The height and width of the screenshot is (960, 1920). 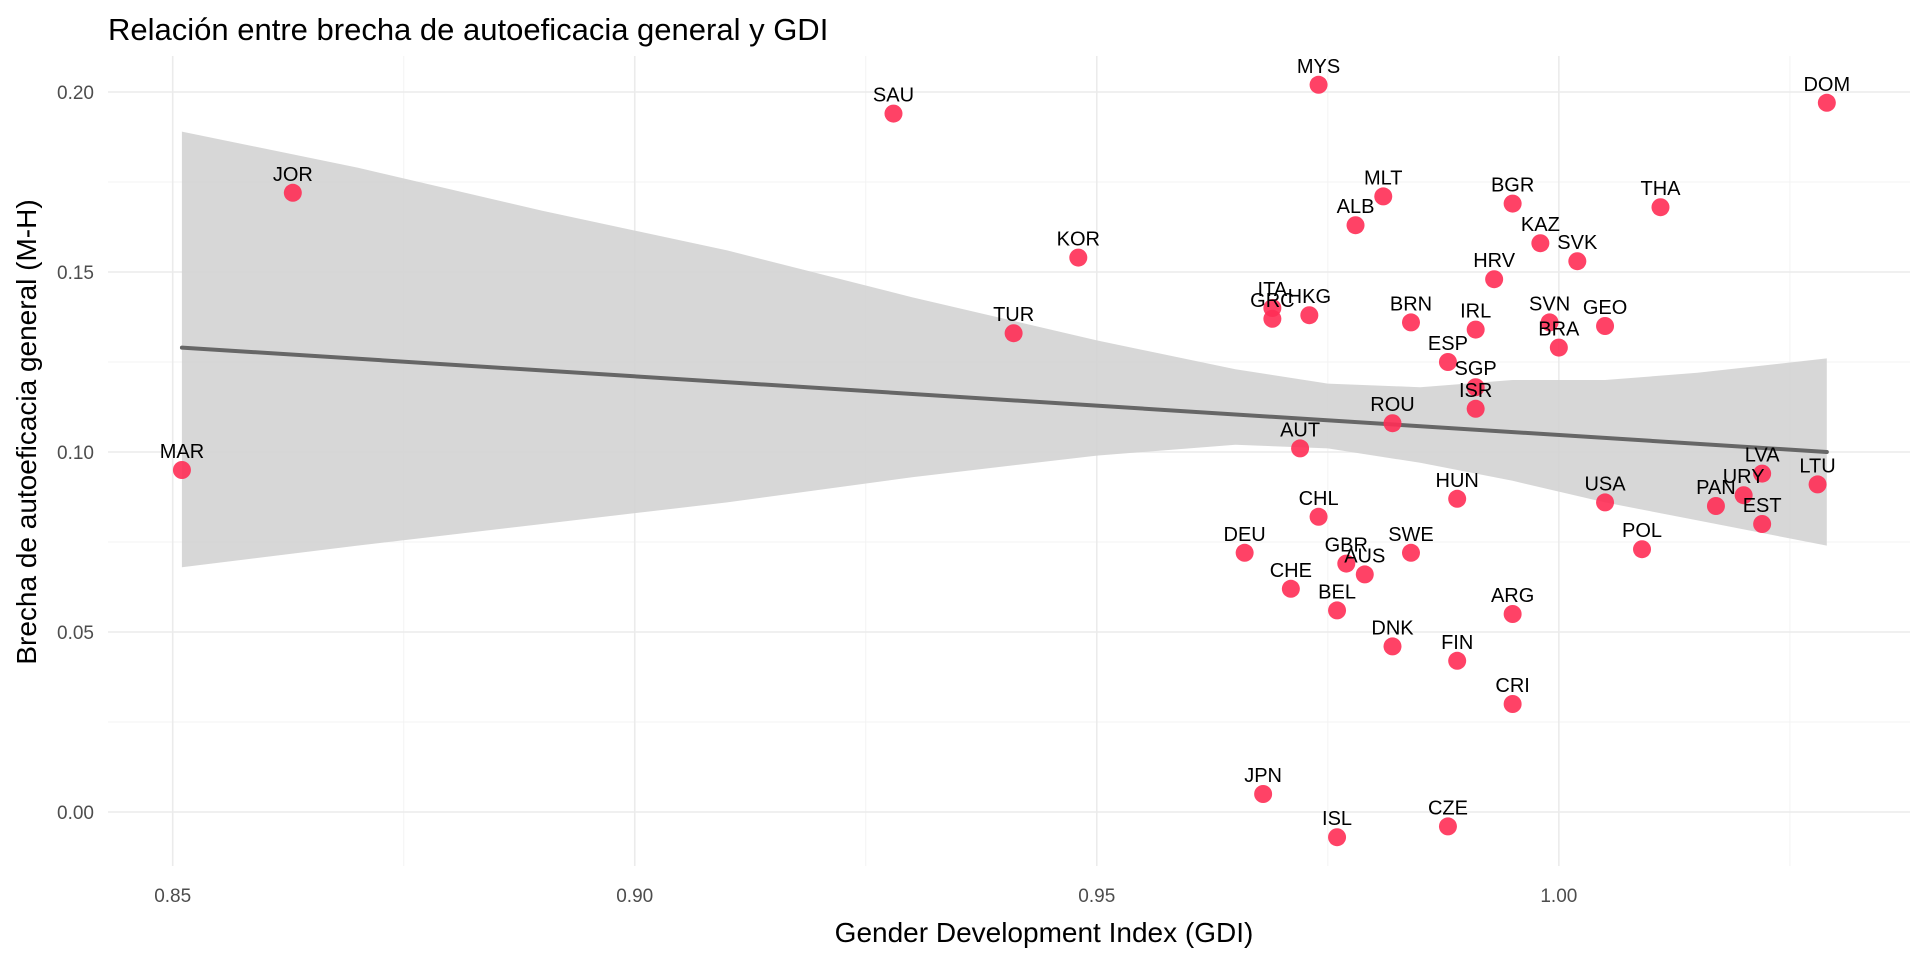 What do you see at coordinates (1642, 531) in the screenshot?
I see `point-label: POL` at bounding box center [1642, 531].